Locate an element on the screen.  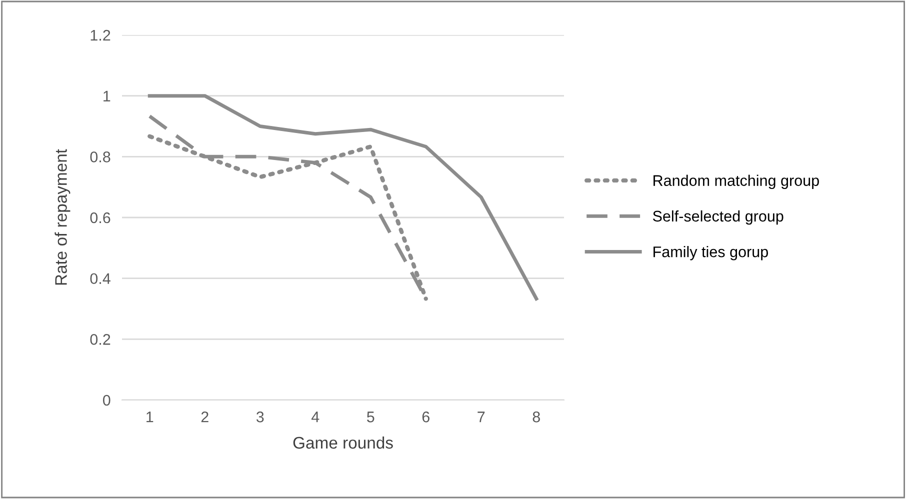
legend-label: Random matching group is located at coordinates (736, 181).